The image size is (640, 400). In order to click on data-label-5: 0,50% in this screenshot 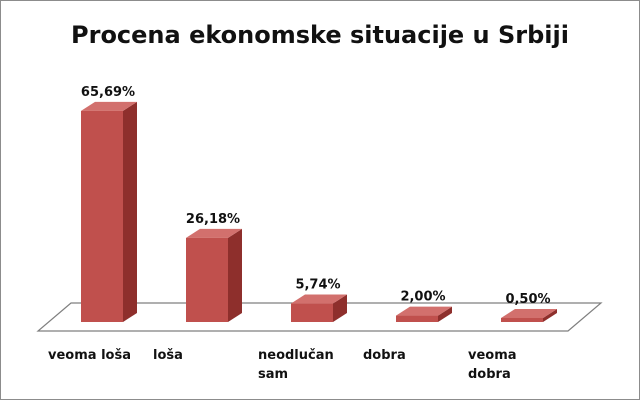, I will do `click(527, 299)`.